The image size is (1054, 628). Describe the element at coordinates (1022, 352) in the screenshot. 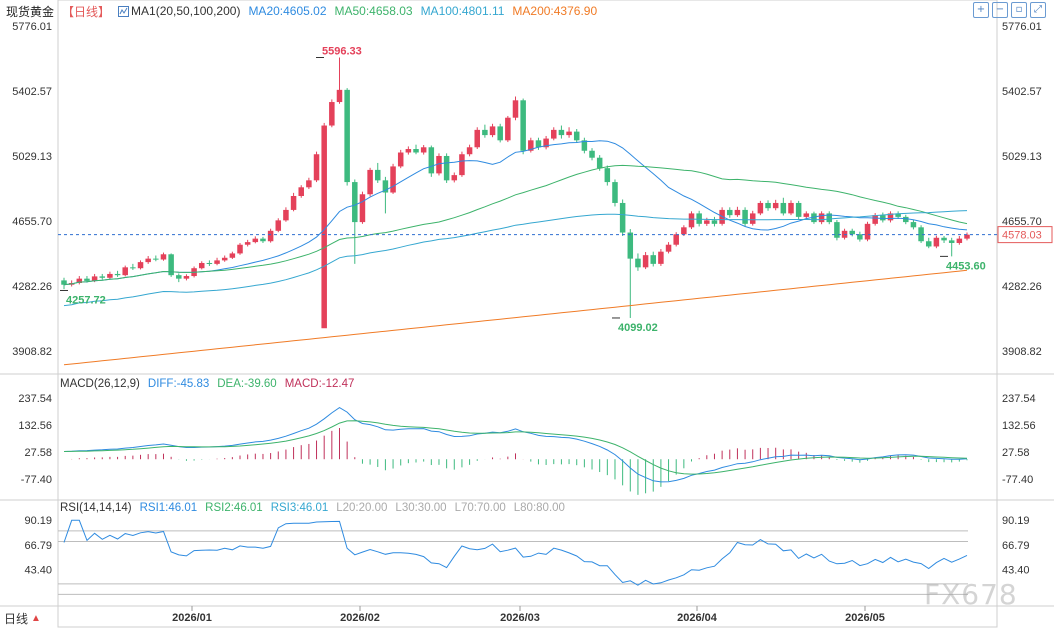

I see `price-tick-right: 3908.82` at that location.